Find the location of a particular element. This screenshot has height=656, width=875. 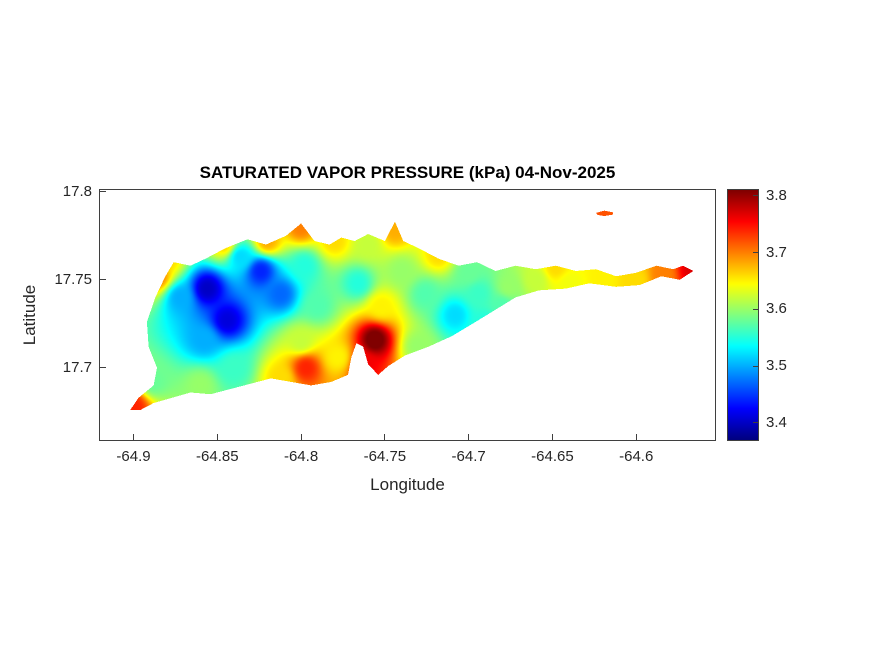

colorbar-tick-label: 3.7 is located at coordinates (776, 252).